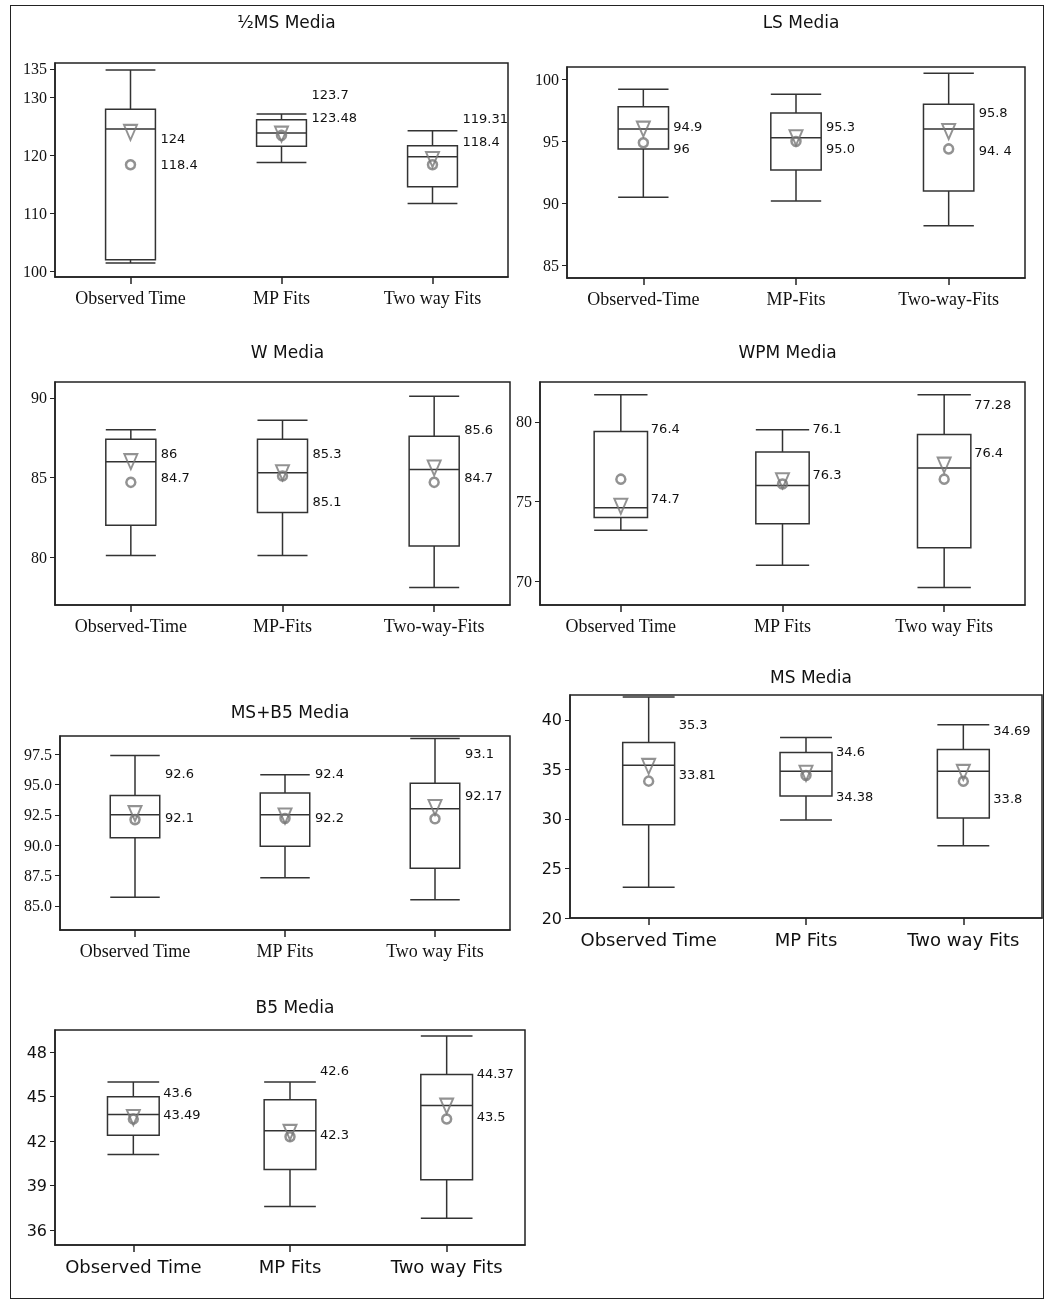 The width and height of the screenshot is (1054, 1305). What do you see at coordinates (801, 21) in the screenshot?
I see `chart-title: LS Media` at bounding box center [801, 21].